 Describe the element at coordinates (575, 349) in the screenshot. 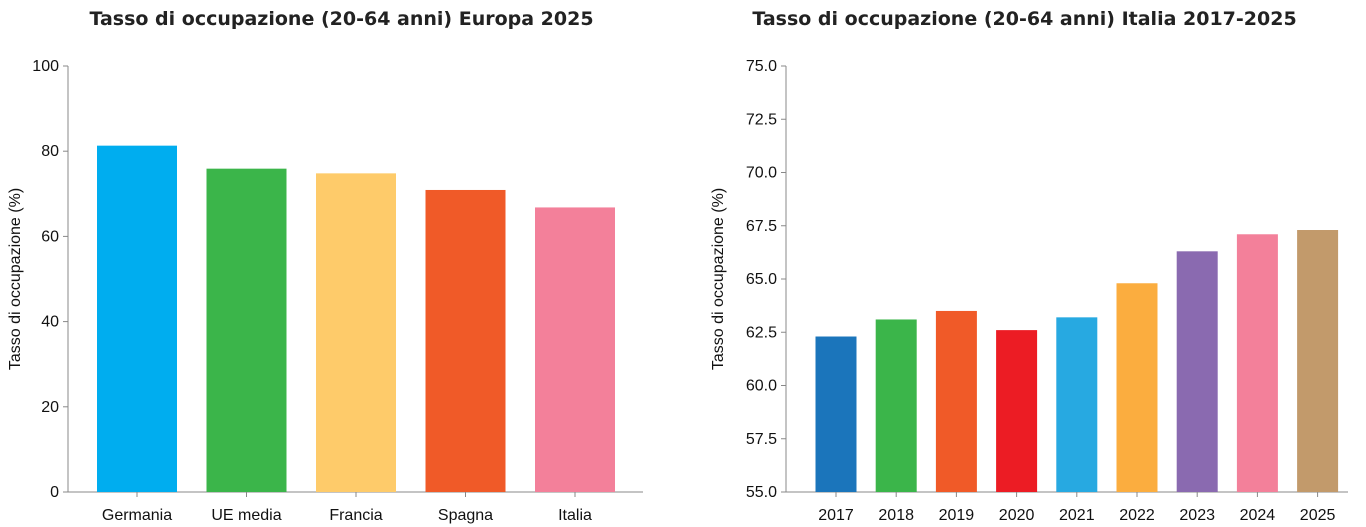

I see `bar-italia` at that location.